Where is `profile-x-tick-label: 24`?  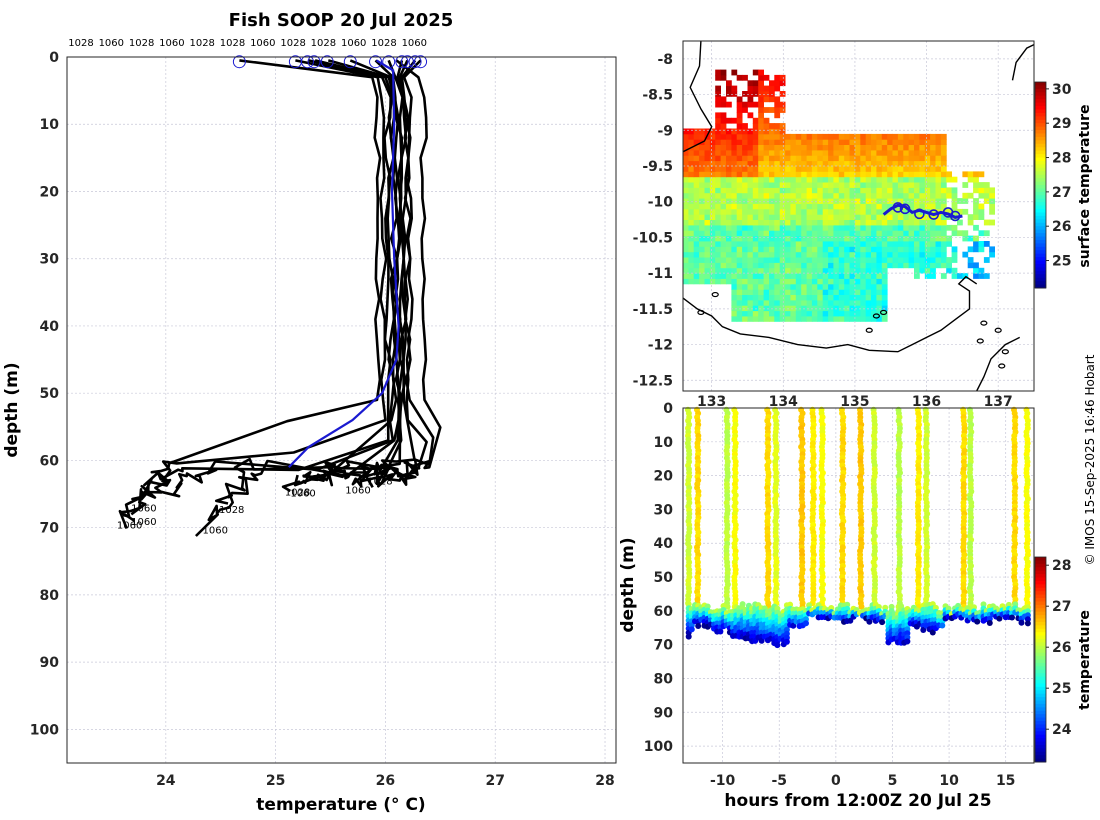
profile-x-tick-label: 24 is located at coordinates (166, 781).